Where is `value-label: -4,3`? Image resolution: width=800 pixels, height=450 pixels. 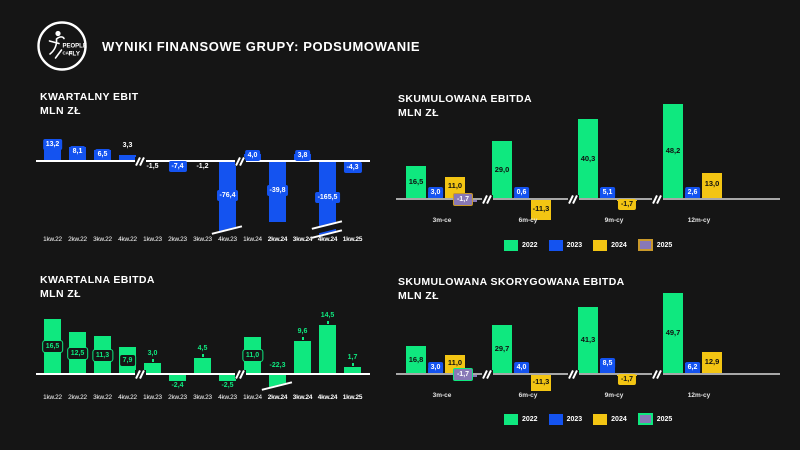
value-label: -4,3 is located at coordinates (352, 167).